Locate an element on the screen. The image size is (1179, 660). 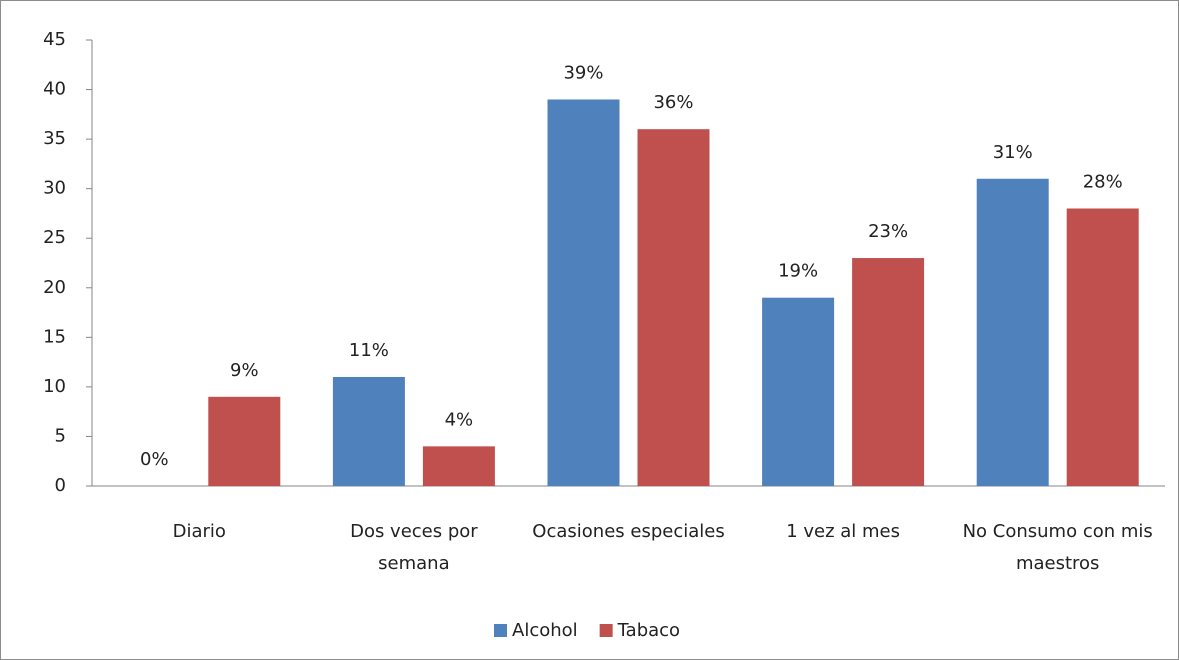
value-label: 28% is located at coordinates (1103, 181).